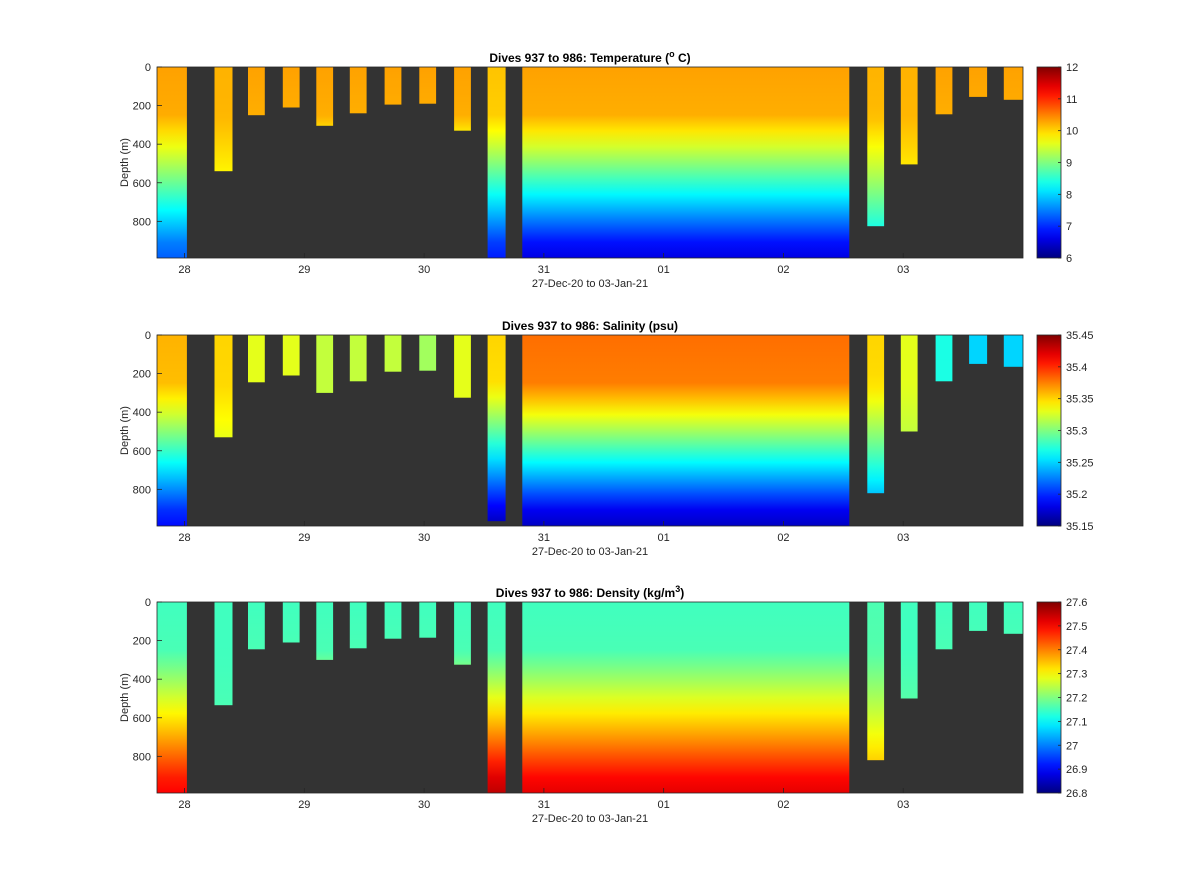  Describe the element at coordinates (585, 593) in the screenshot. I see `title-text: Dives 937 to 986: Density (kg/m` at that location.